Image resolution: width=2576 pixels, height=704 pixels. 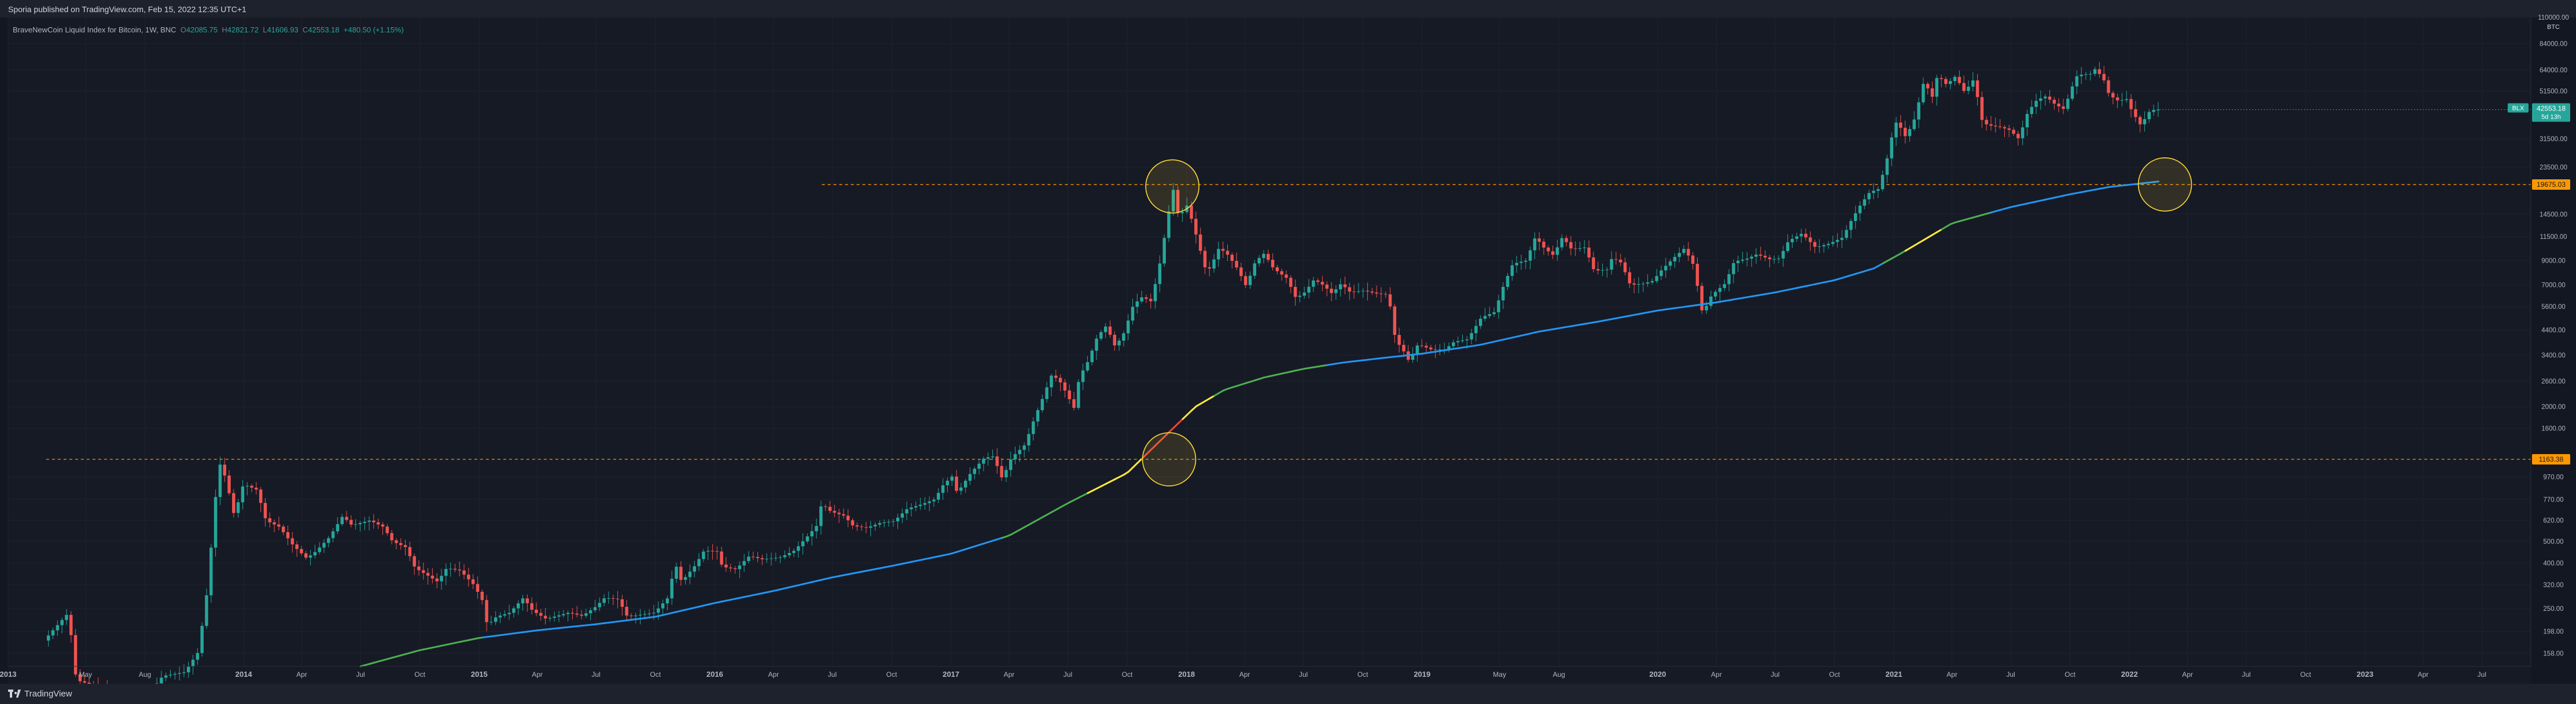 What do you see at coordinates (2129, 675) in the screenshot?
I see `x-tick-label: 2022` at bounding box center [2129, 675].